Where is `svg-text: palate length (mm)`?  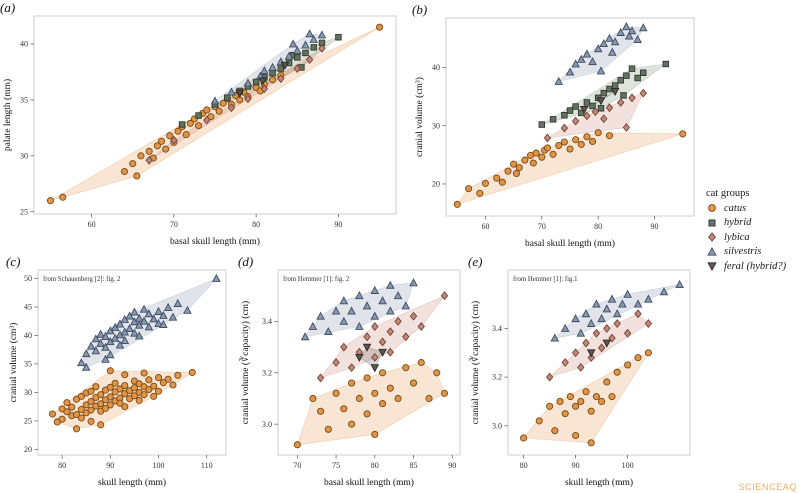 svg-text: palate length (mm) is located at coordinates (7, 115).